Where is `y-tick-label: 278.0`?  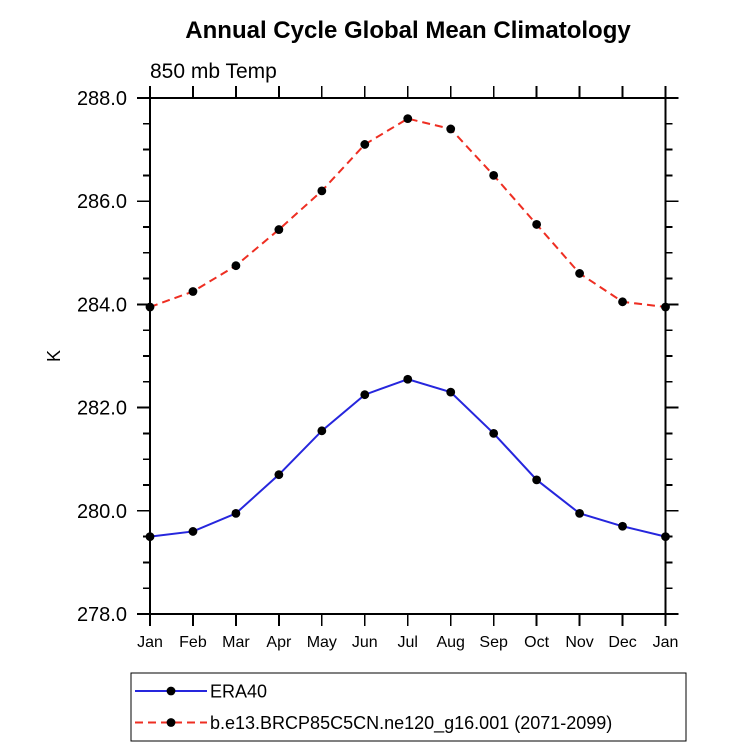
y-tick-label: 278.0 is located at coordinates (102, 615).